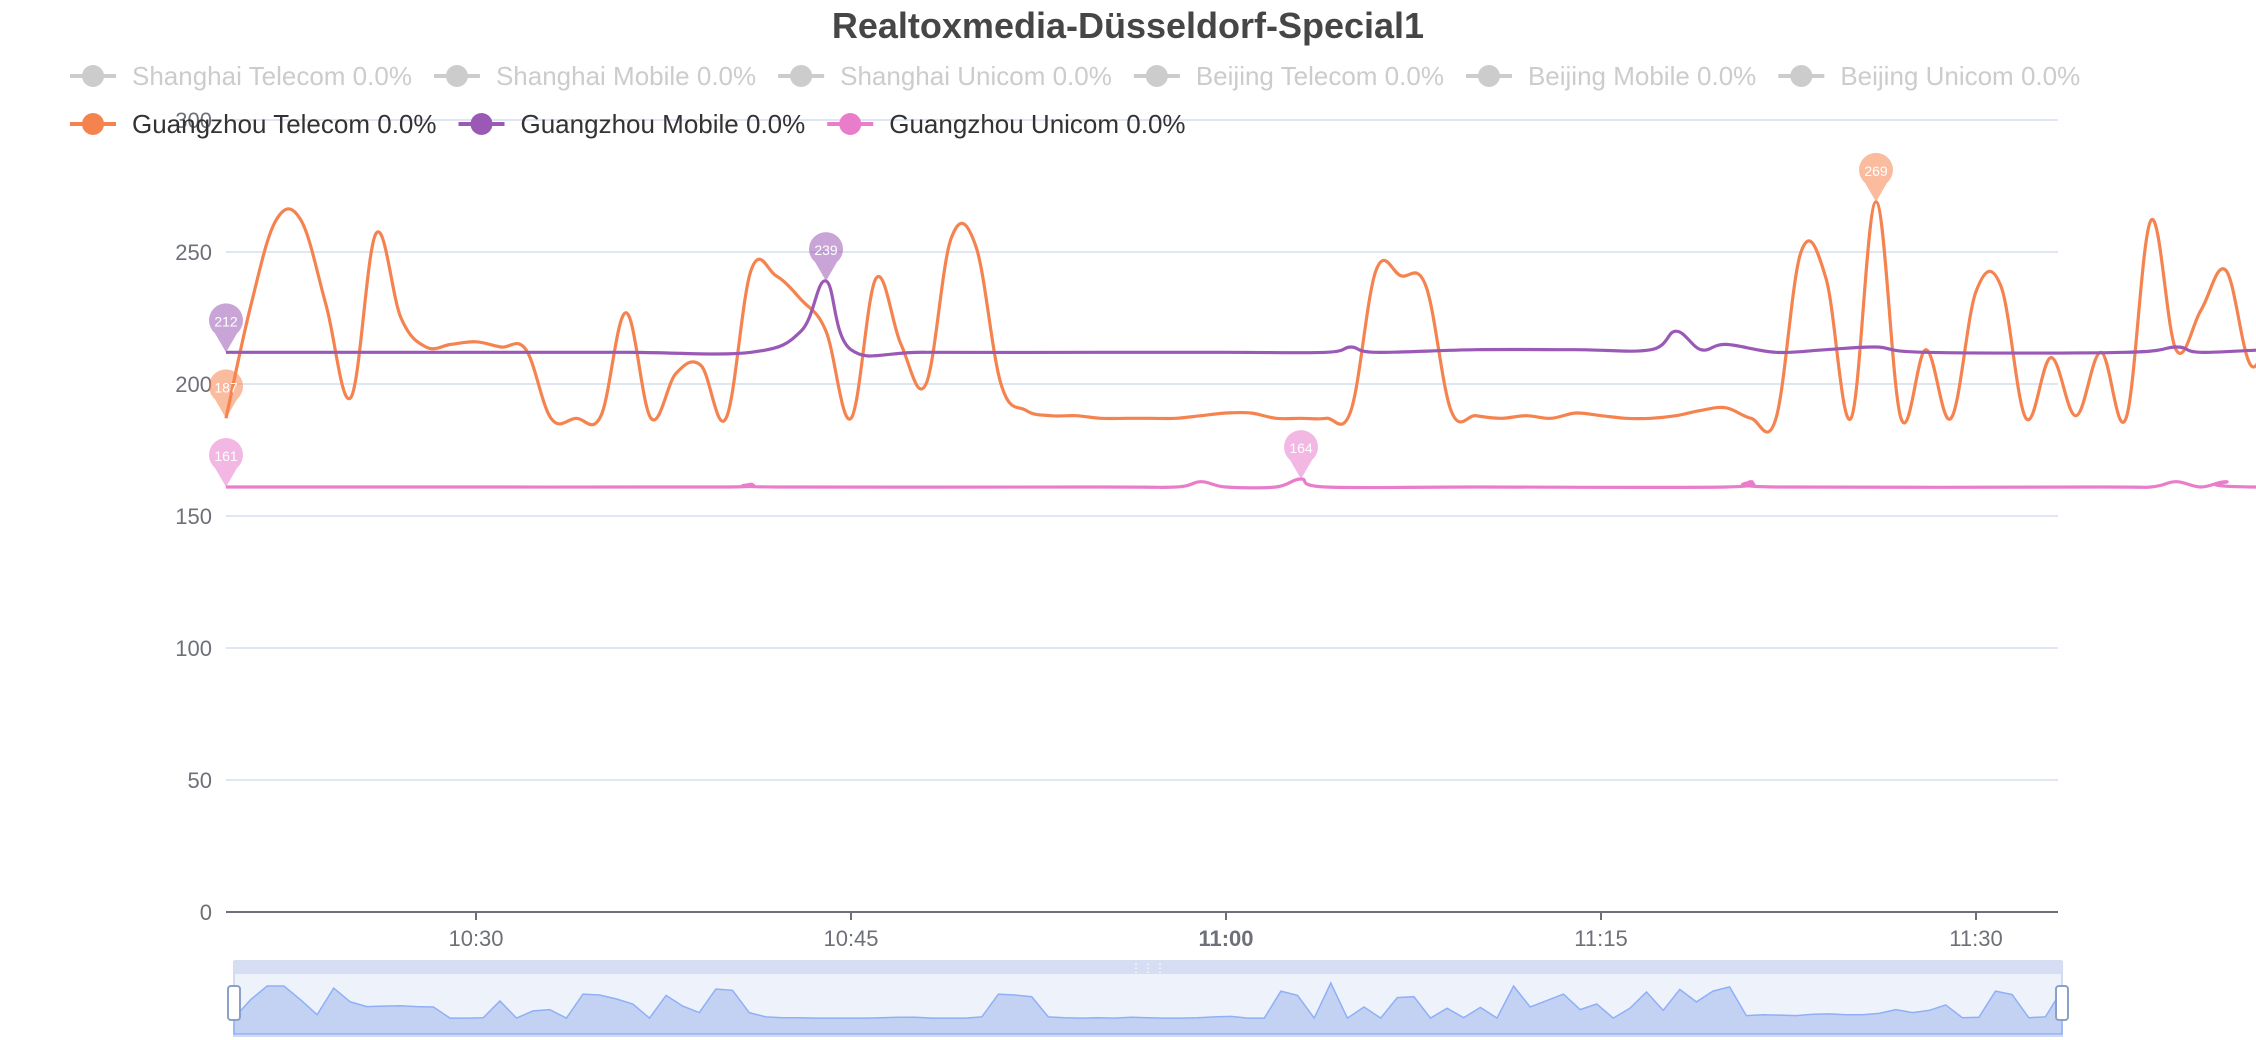 The width and height of the screenshot is (2256, 1040). I want to click on legend-item: Shanghai Mobile 0.0%, so click(594, 76).